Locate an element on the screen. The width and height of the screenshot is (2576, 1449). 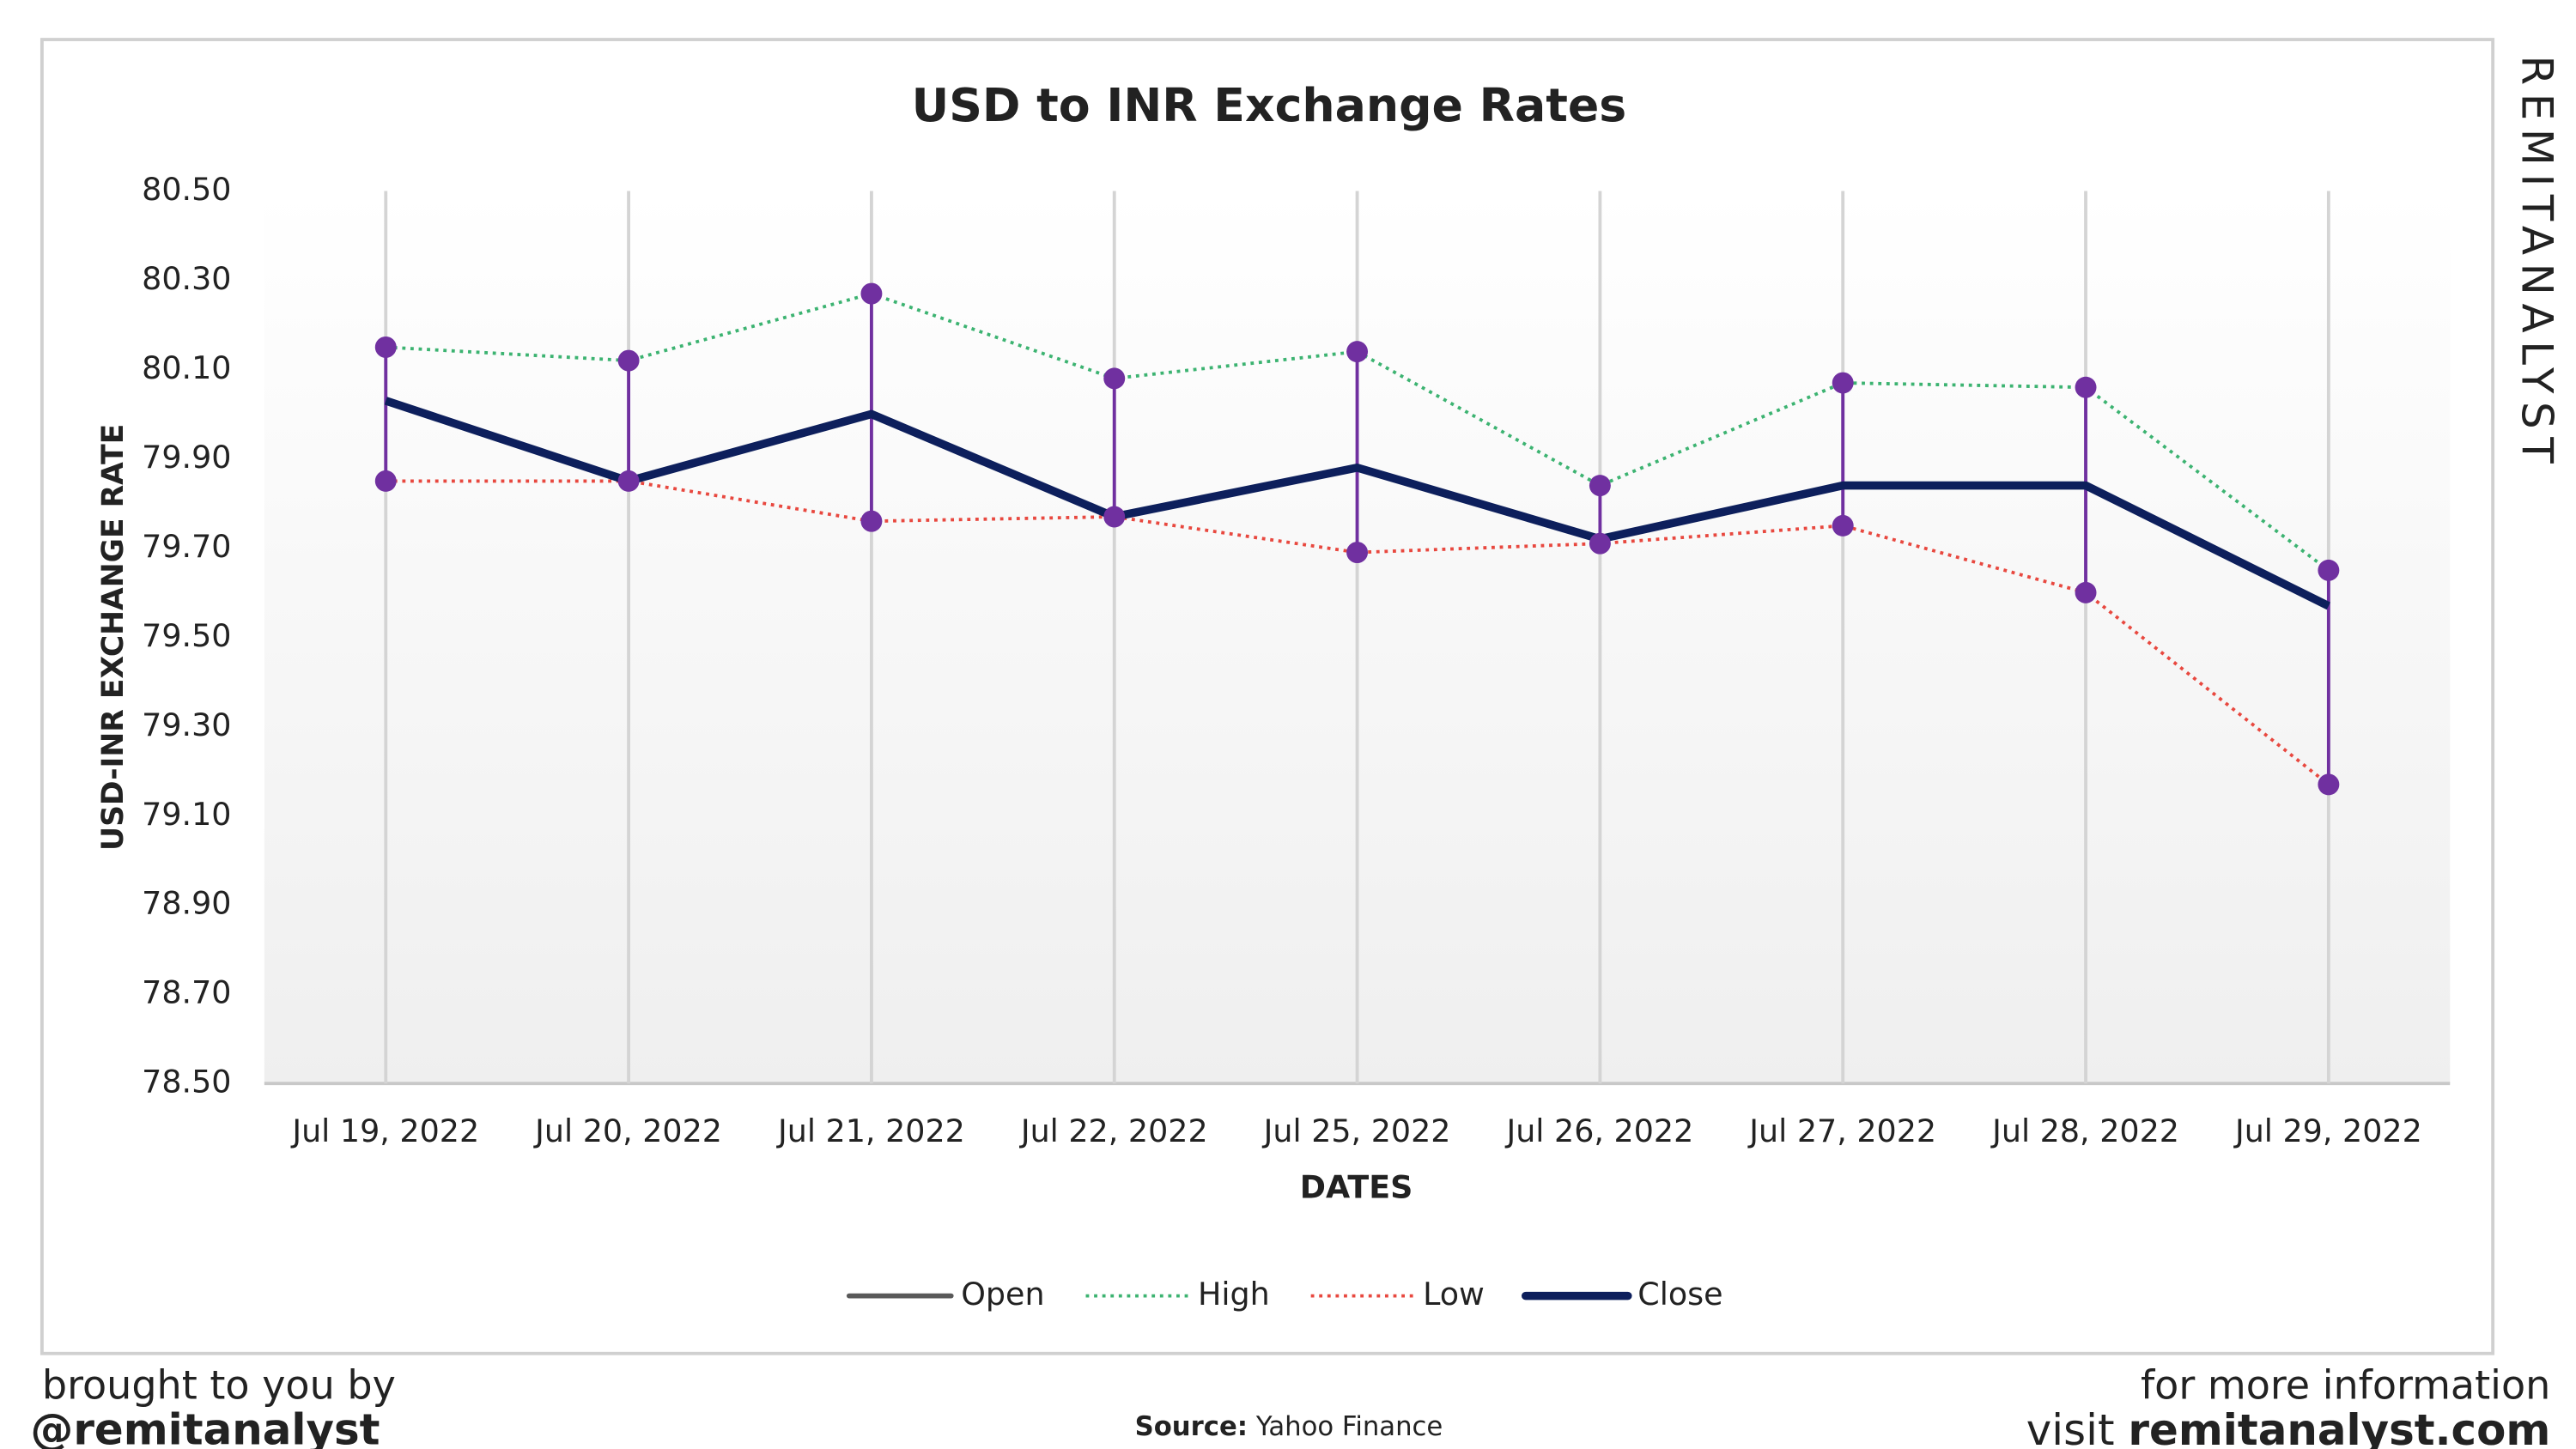
legend-label: Open is located at coordinates (1002, 1294).